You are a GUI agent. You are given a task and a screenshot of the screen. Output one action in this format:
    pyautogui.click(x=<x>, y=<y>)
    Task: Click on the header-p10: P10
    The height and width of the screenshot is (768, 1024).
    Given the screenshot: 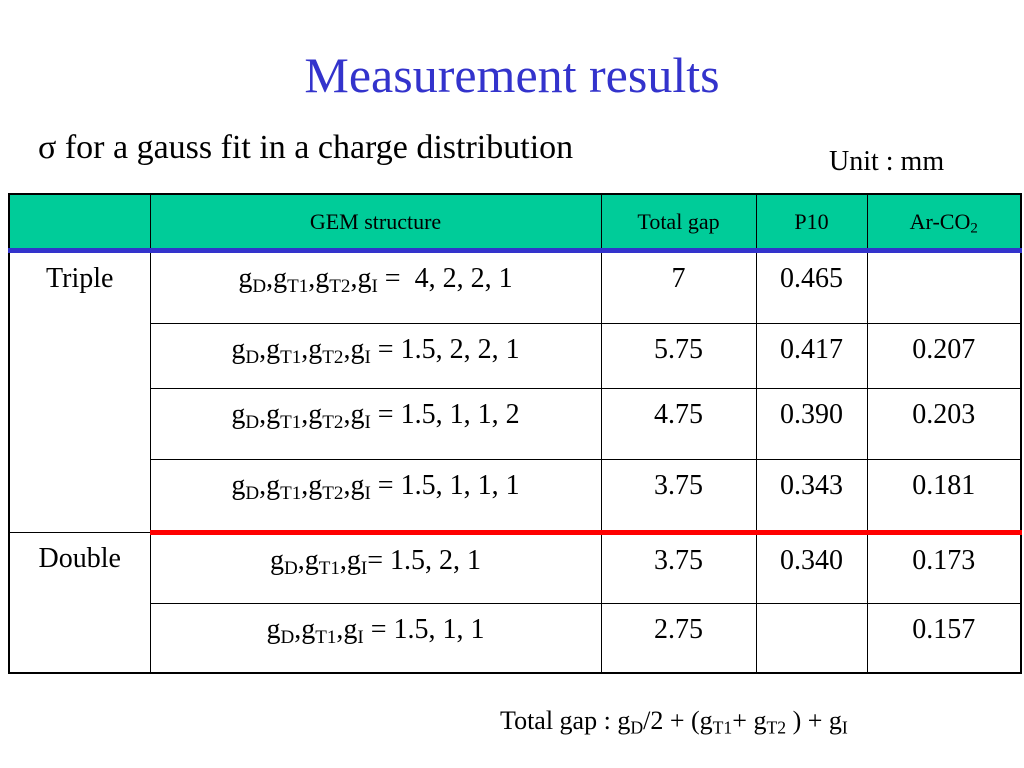 What is the action you would take?
    pyautogui.click(x=811, y=223)
    